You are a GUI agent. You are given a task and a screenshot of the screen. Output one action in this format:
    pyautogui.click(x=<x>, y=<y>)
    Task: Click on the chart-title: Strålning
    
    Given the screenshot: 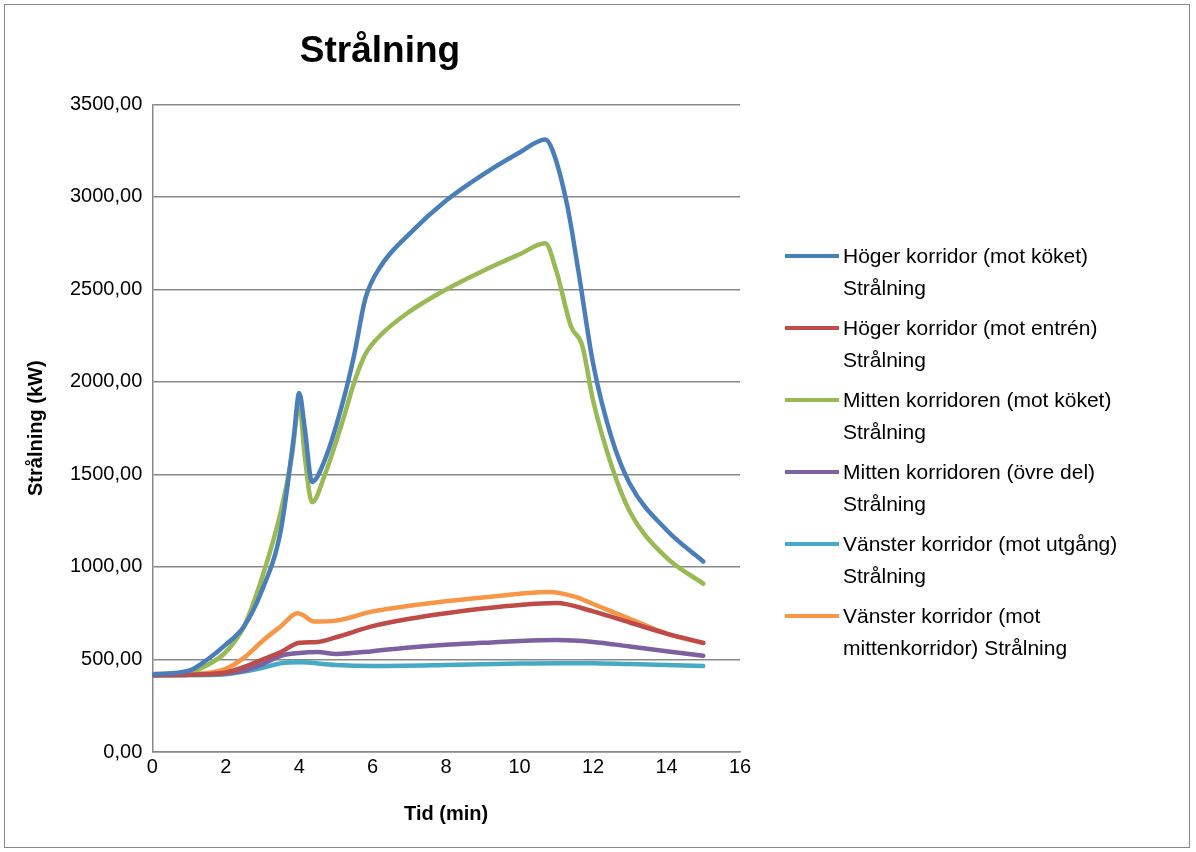 What is the action you would take?
    pyautogui.click(x=380, y=50)
    